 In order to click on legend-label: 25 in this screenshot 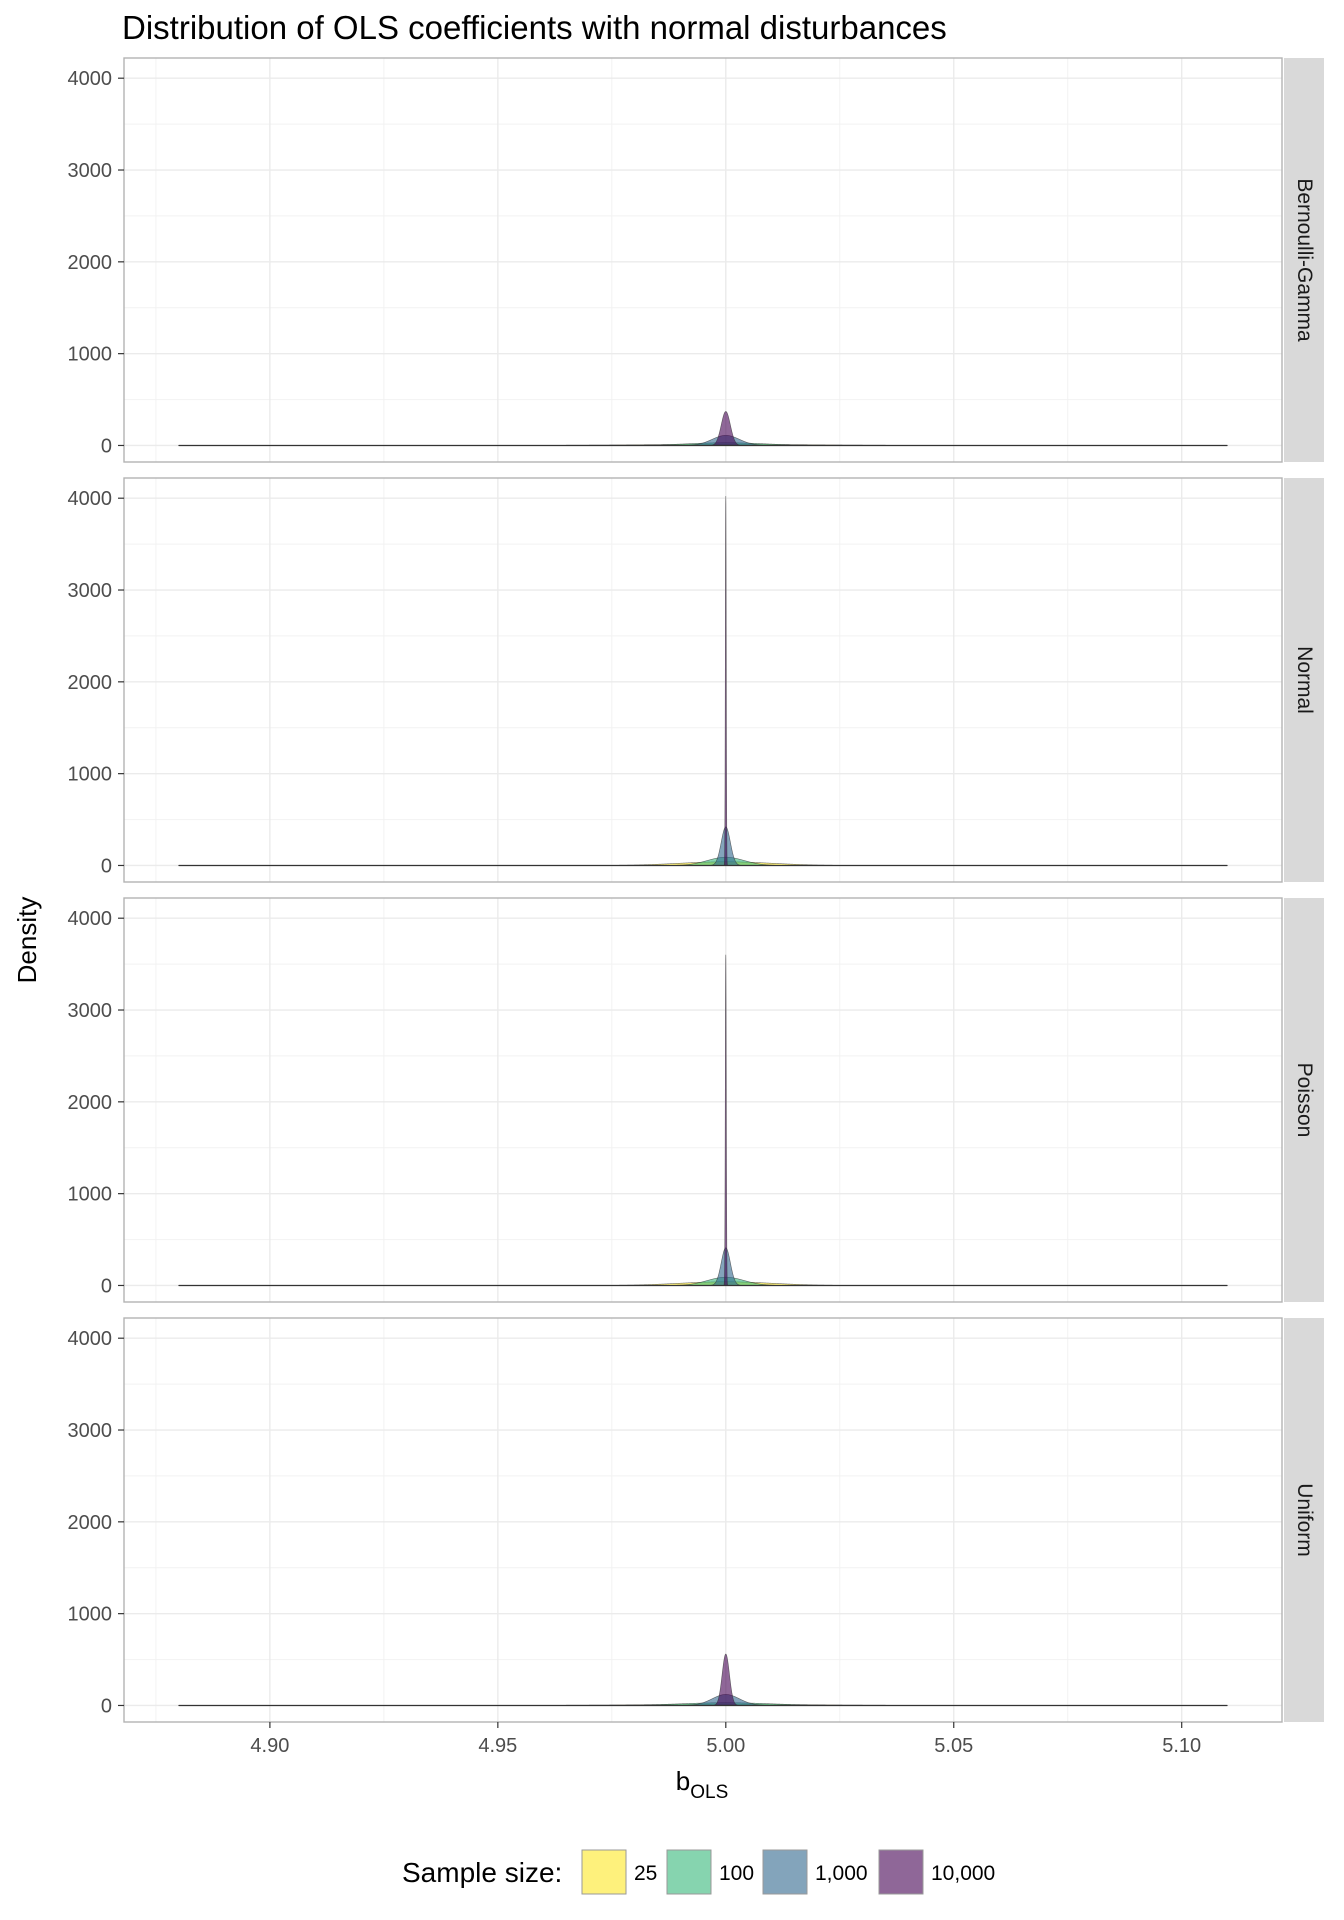, I will do `click(645, 1873)`.